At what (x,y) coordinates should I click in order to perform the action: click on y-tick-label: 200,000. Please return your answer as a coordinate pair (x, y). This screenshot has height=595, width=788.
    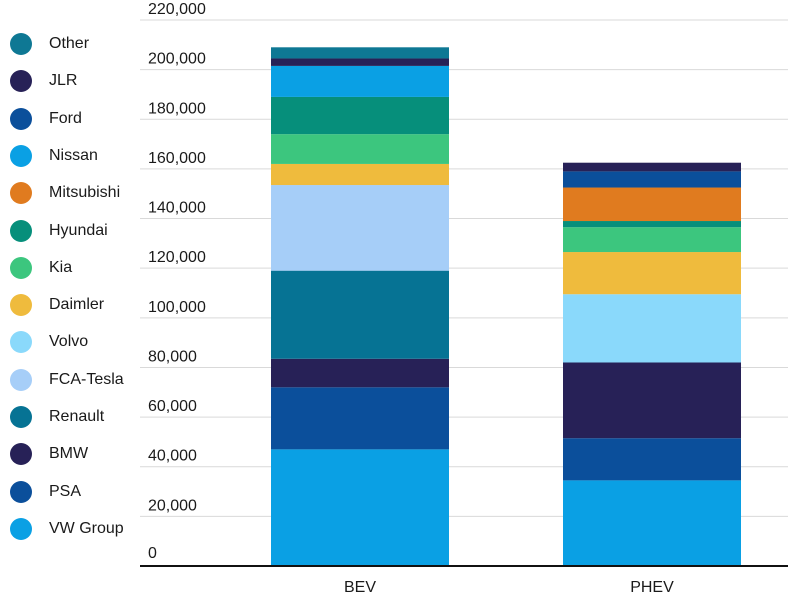
    Looking at the image, I should click on (177, 59).